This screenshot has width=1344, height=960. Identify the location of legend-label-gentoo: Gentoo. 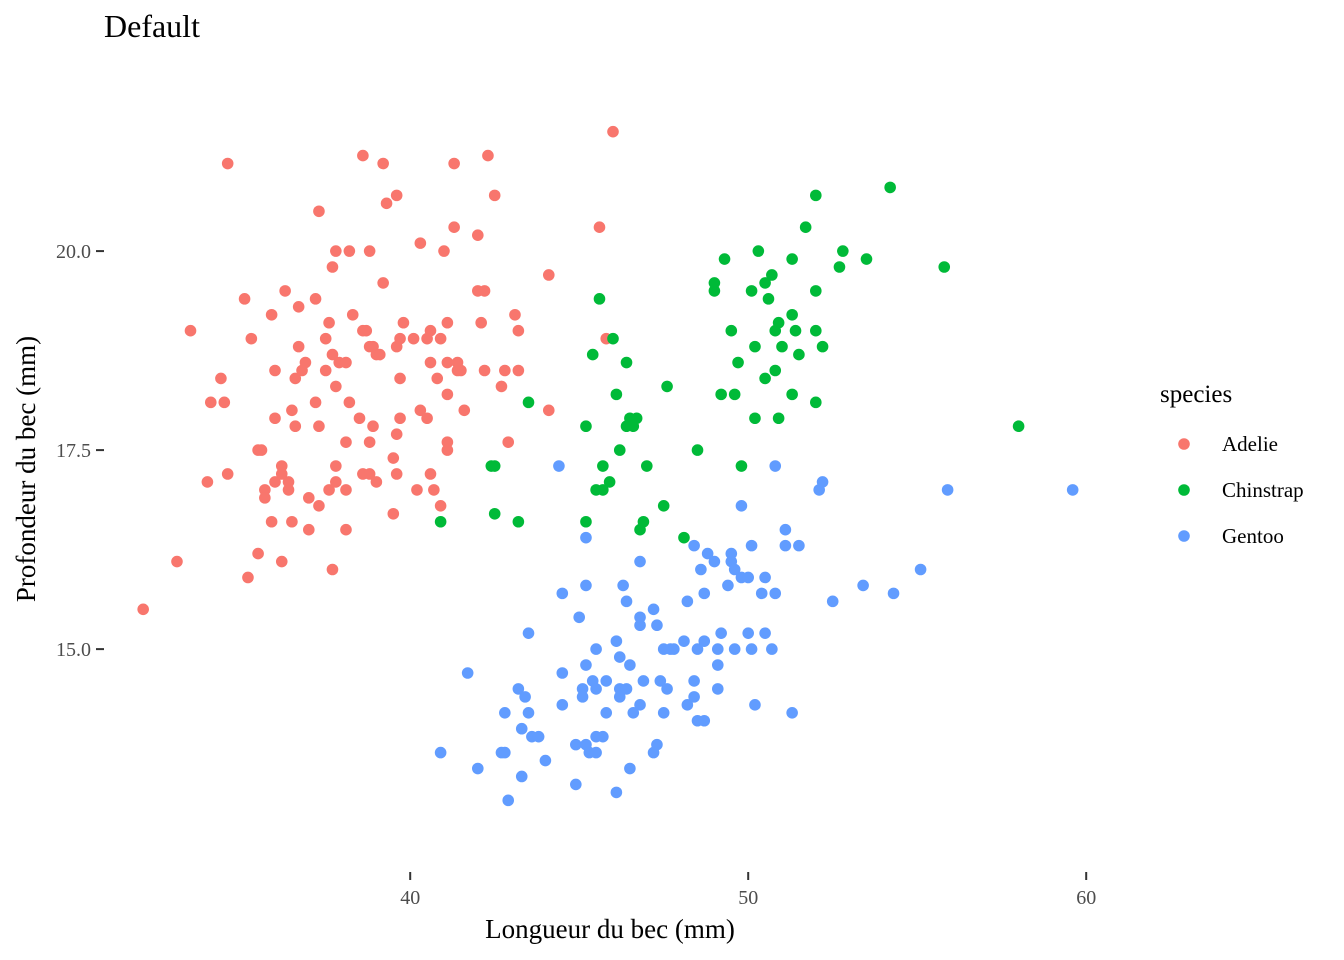
(1253, 536).